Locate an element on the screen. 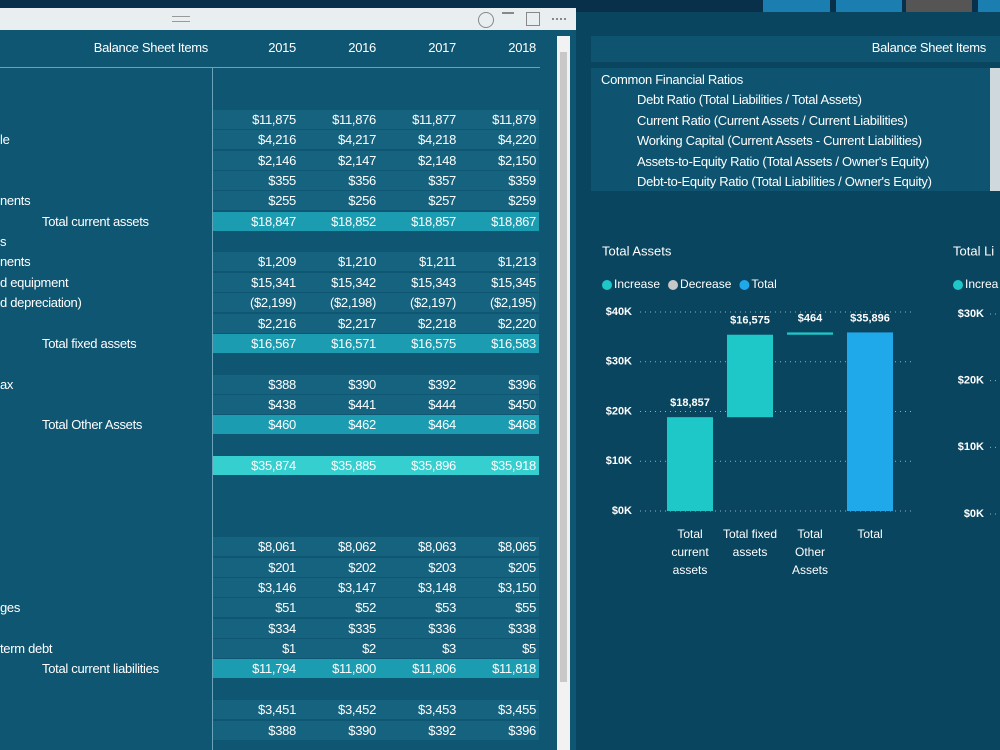  slicer-header is located at coordinates (795, 49).